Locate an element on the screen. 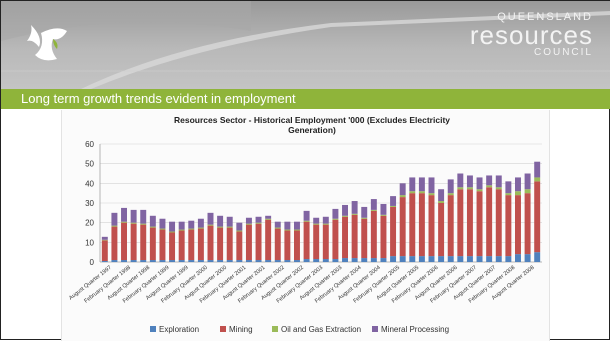 The width and height of the screenshot is (610, 346). y-tick-label: 40 is located at coordinates (89, 183).